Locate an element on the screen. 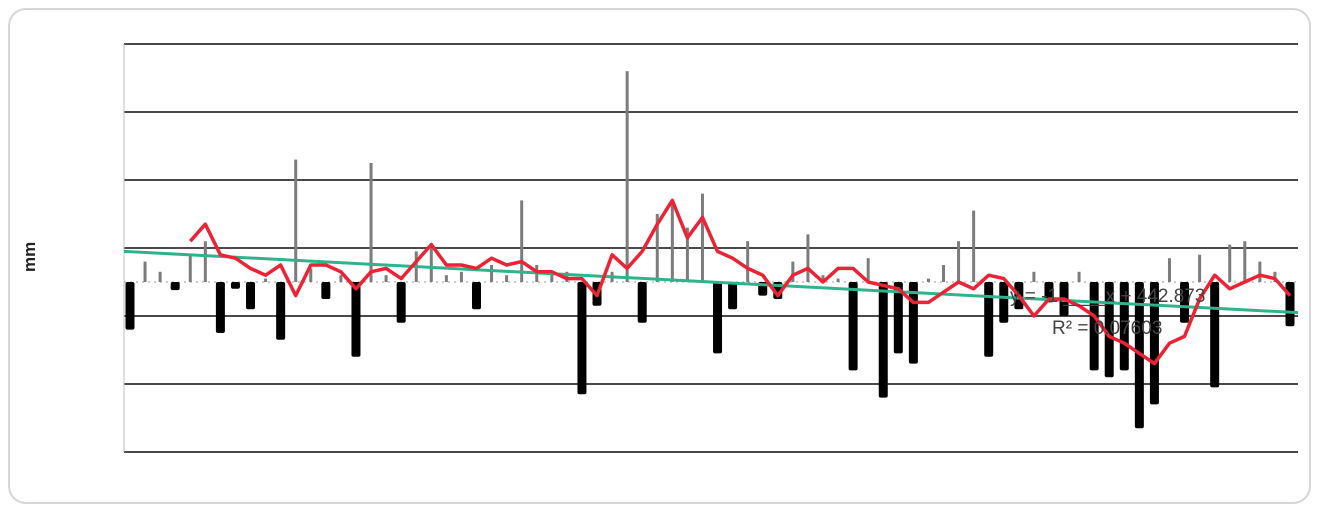 The height and width of the screenshot is (513, 1321). equation-box: y = -1.____x + 442.873 R² = 0.07603 is located at coordinates (1107, 312).